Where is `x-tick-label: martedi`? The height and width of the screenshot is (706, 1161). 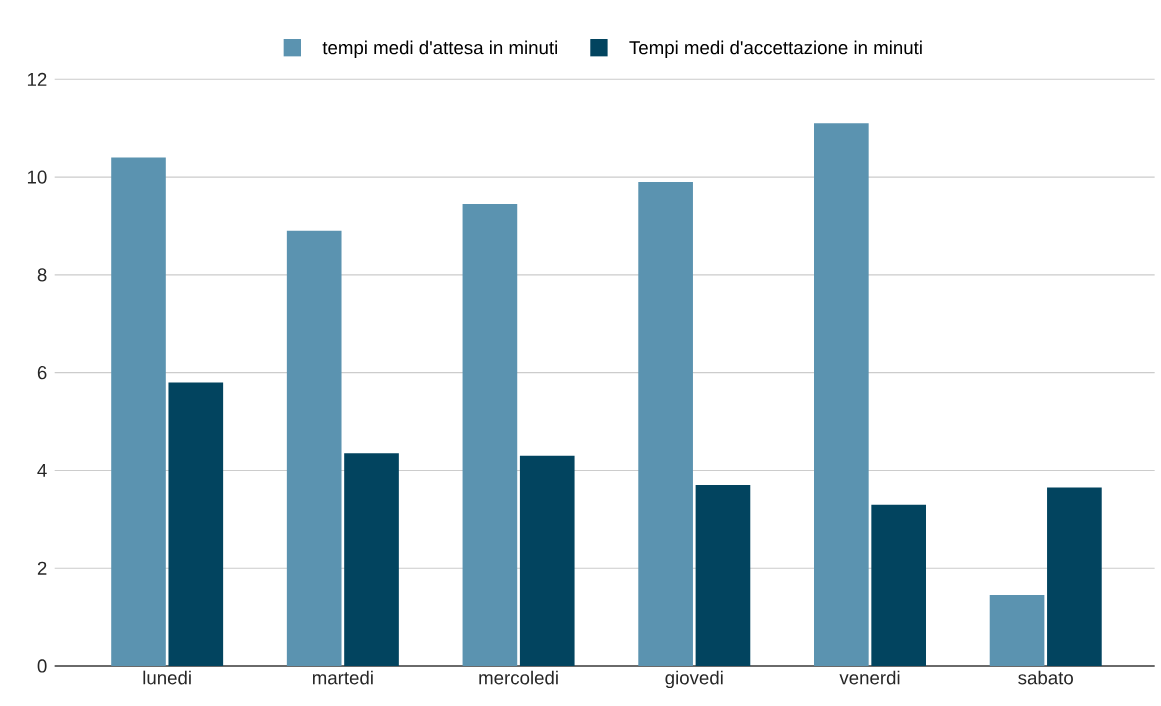 x-tick-label: martedi is located at coordinates (342, 677).